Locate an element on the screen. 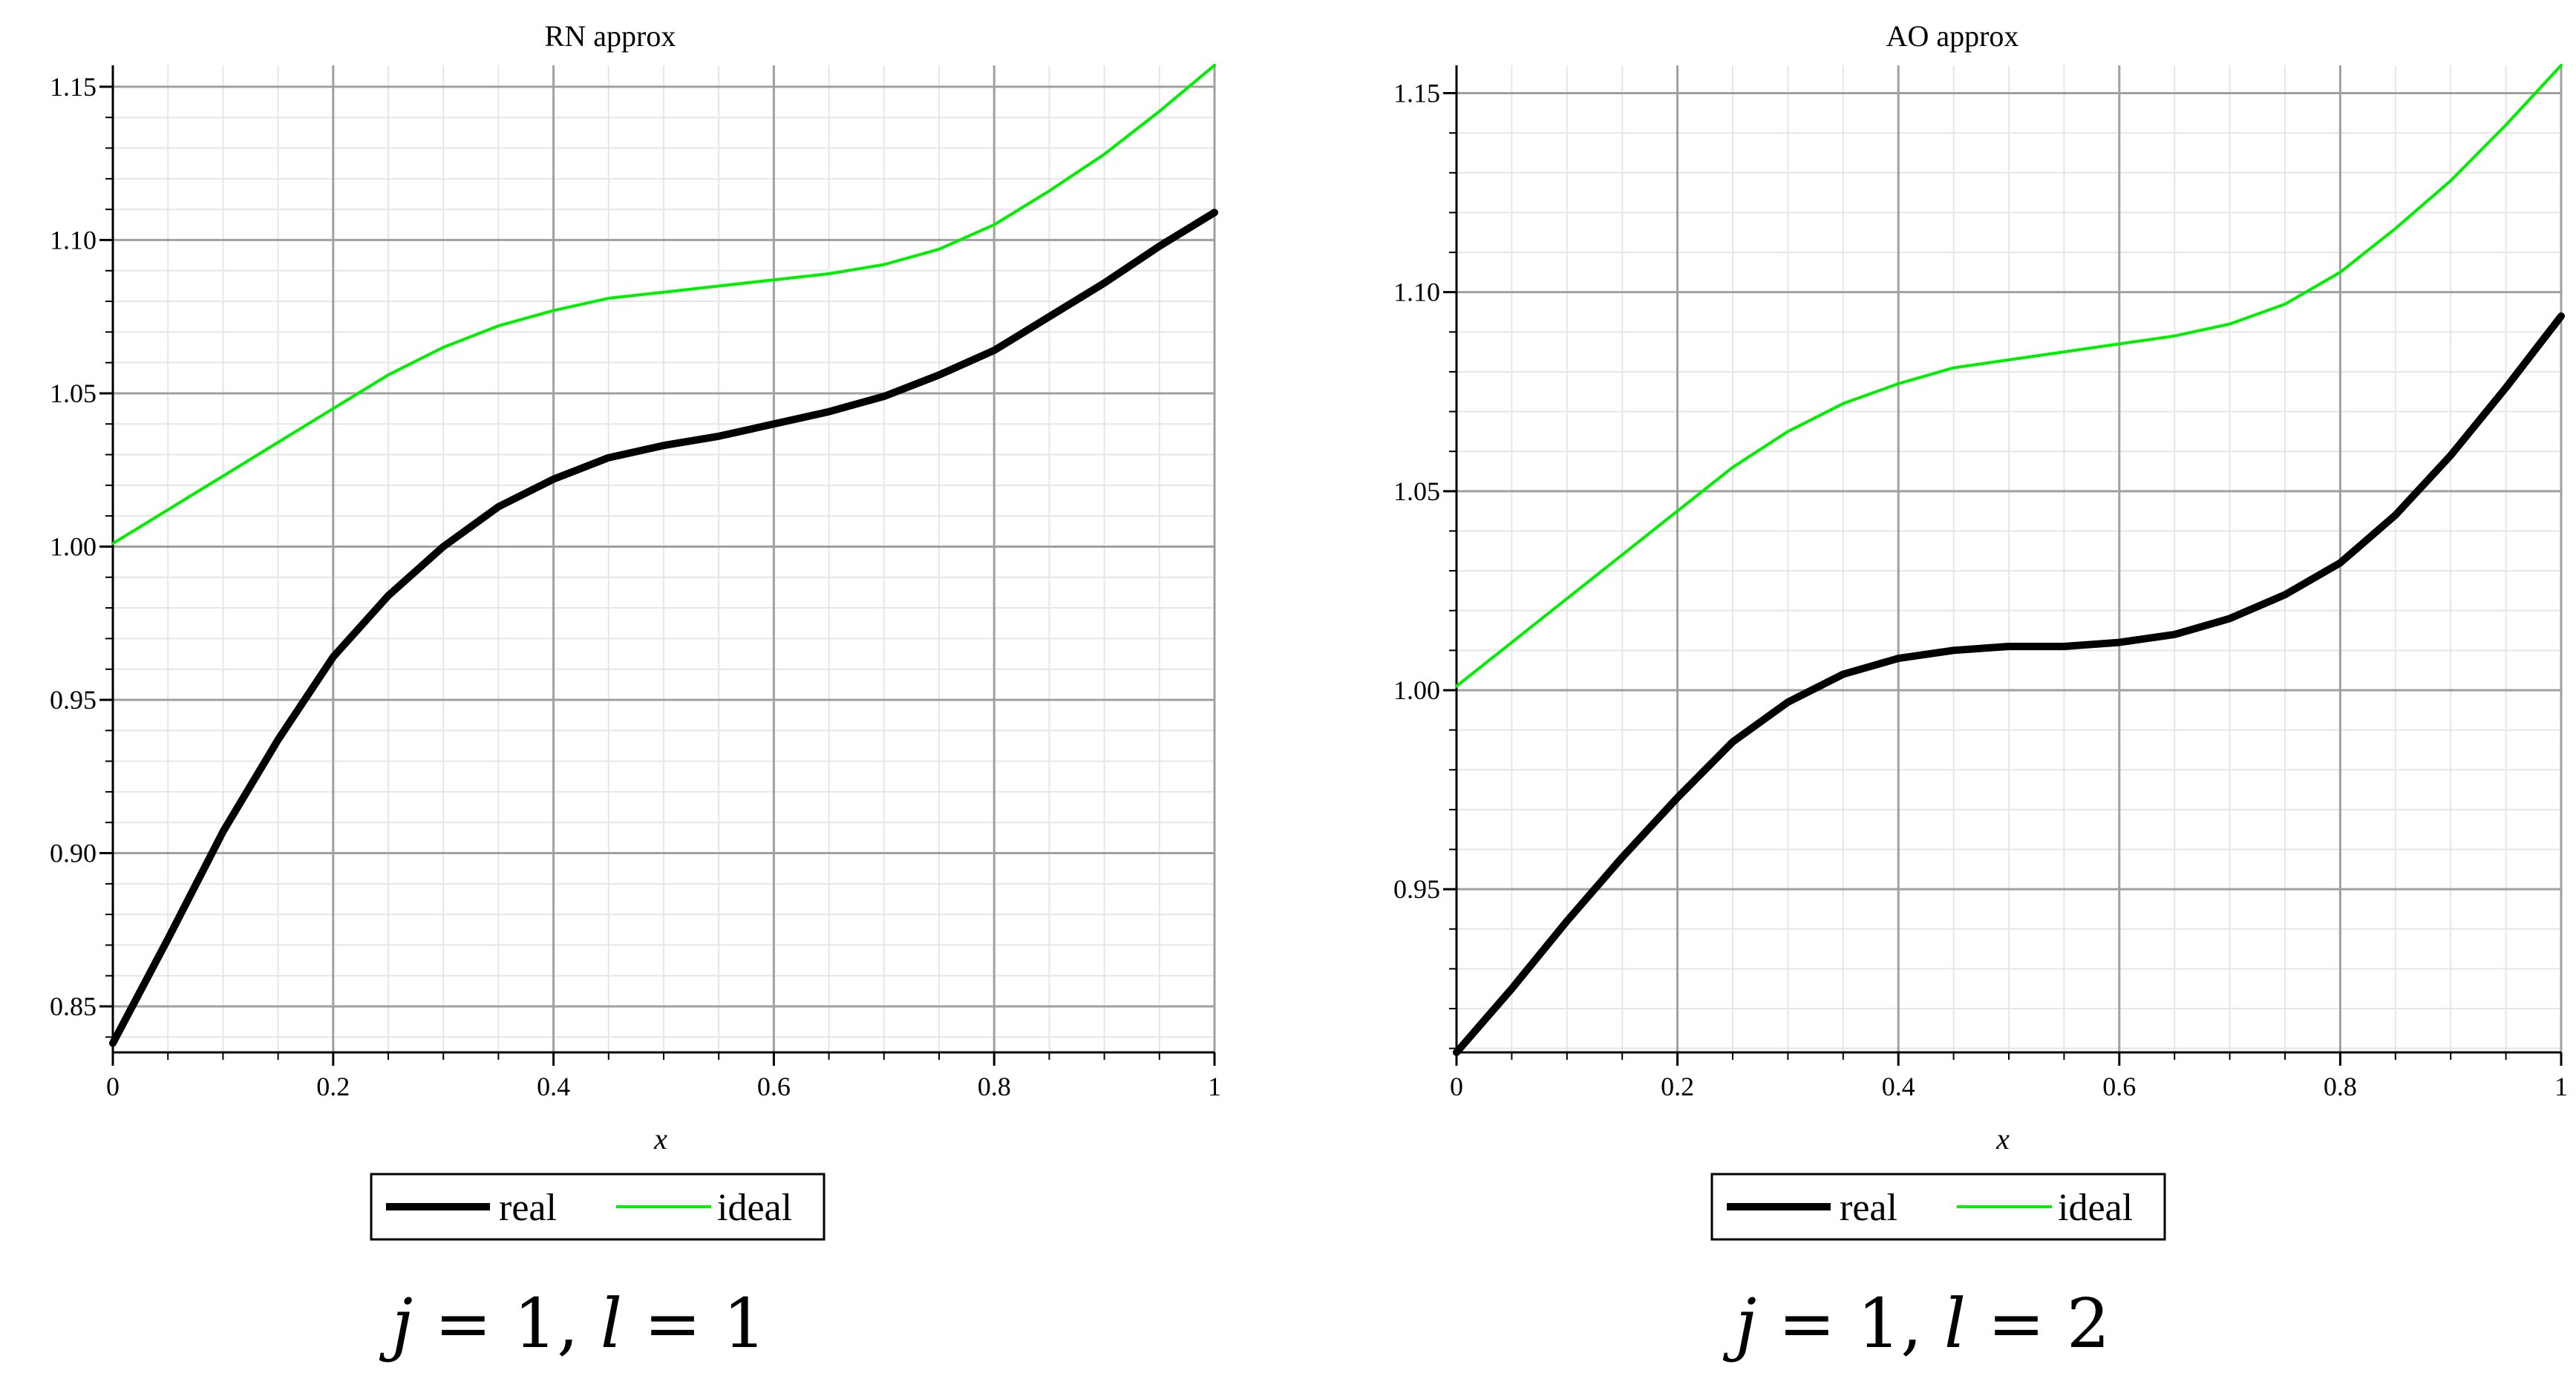 The width and height of the screenshot is (2576, 1373). chart-title: RN approx is located at coordinates (610, 36).